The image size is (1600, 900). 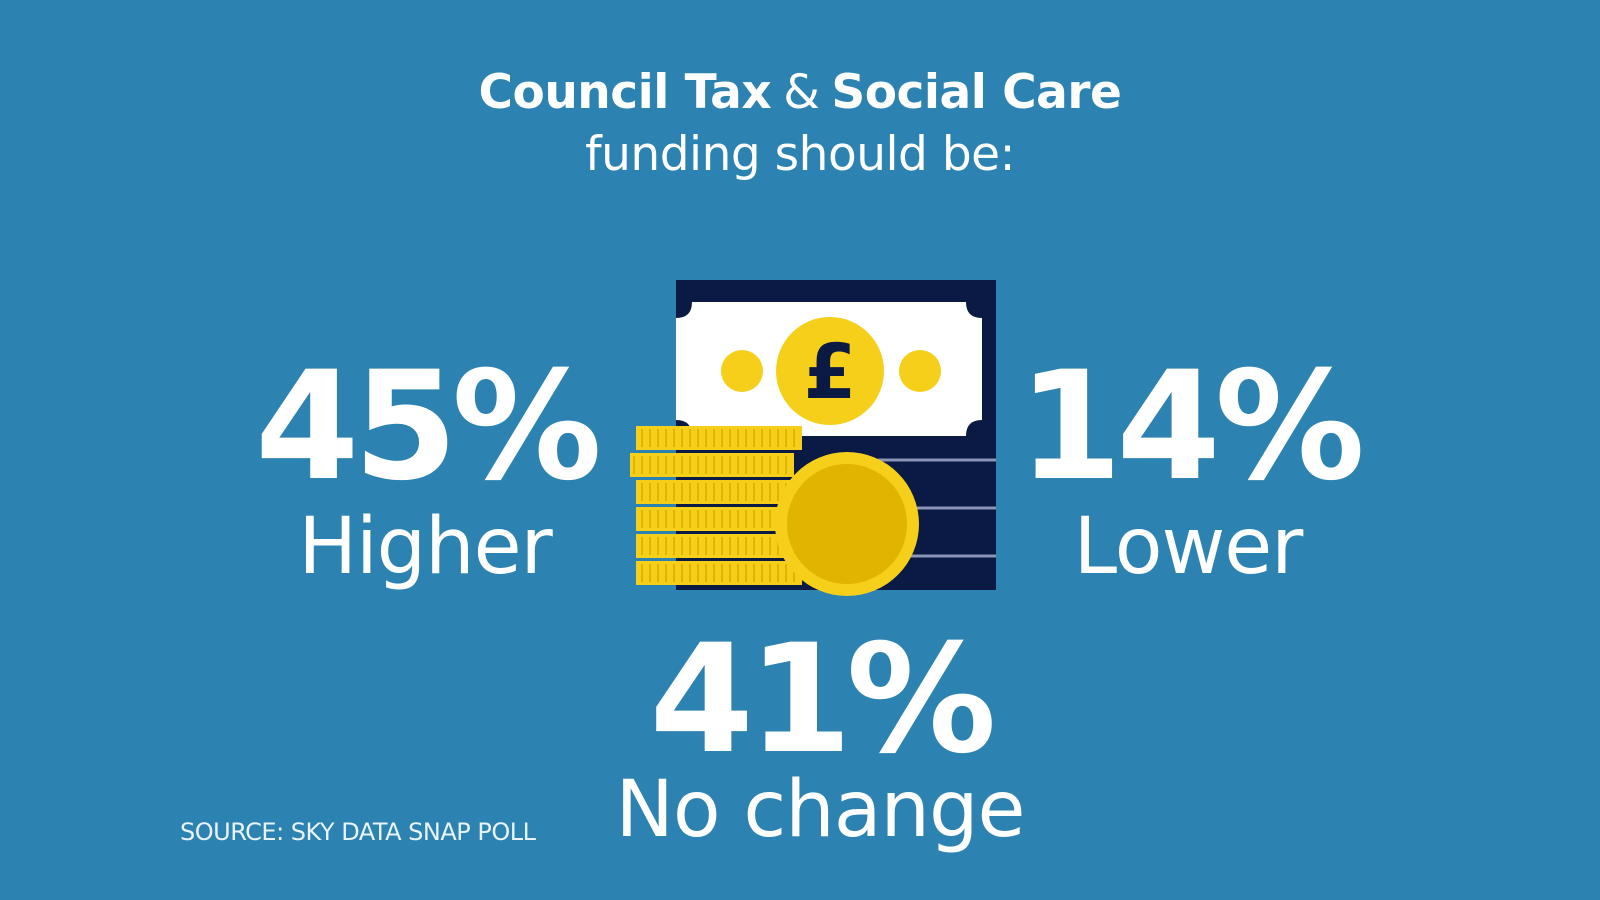 What do you see at coordinates (830, 371) in the screenshot?
I see `pound-sign-icon: £` at bounding box center [830, 371].